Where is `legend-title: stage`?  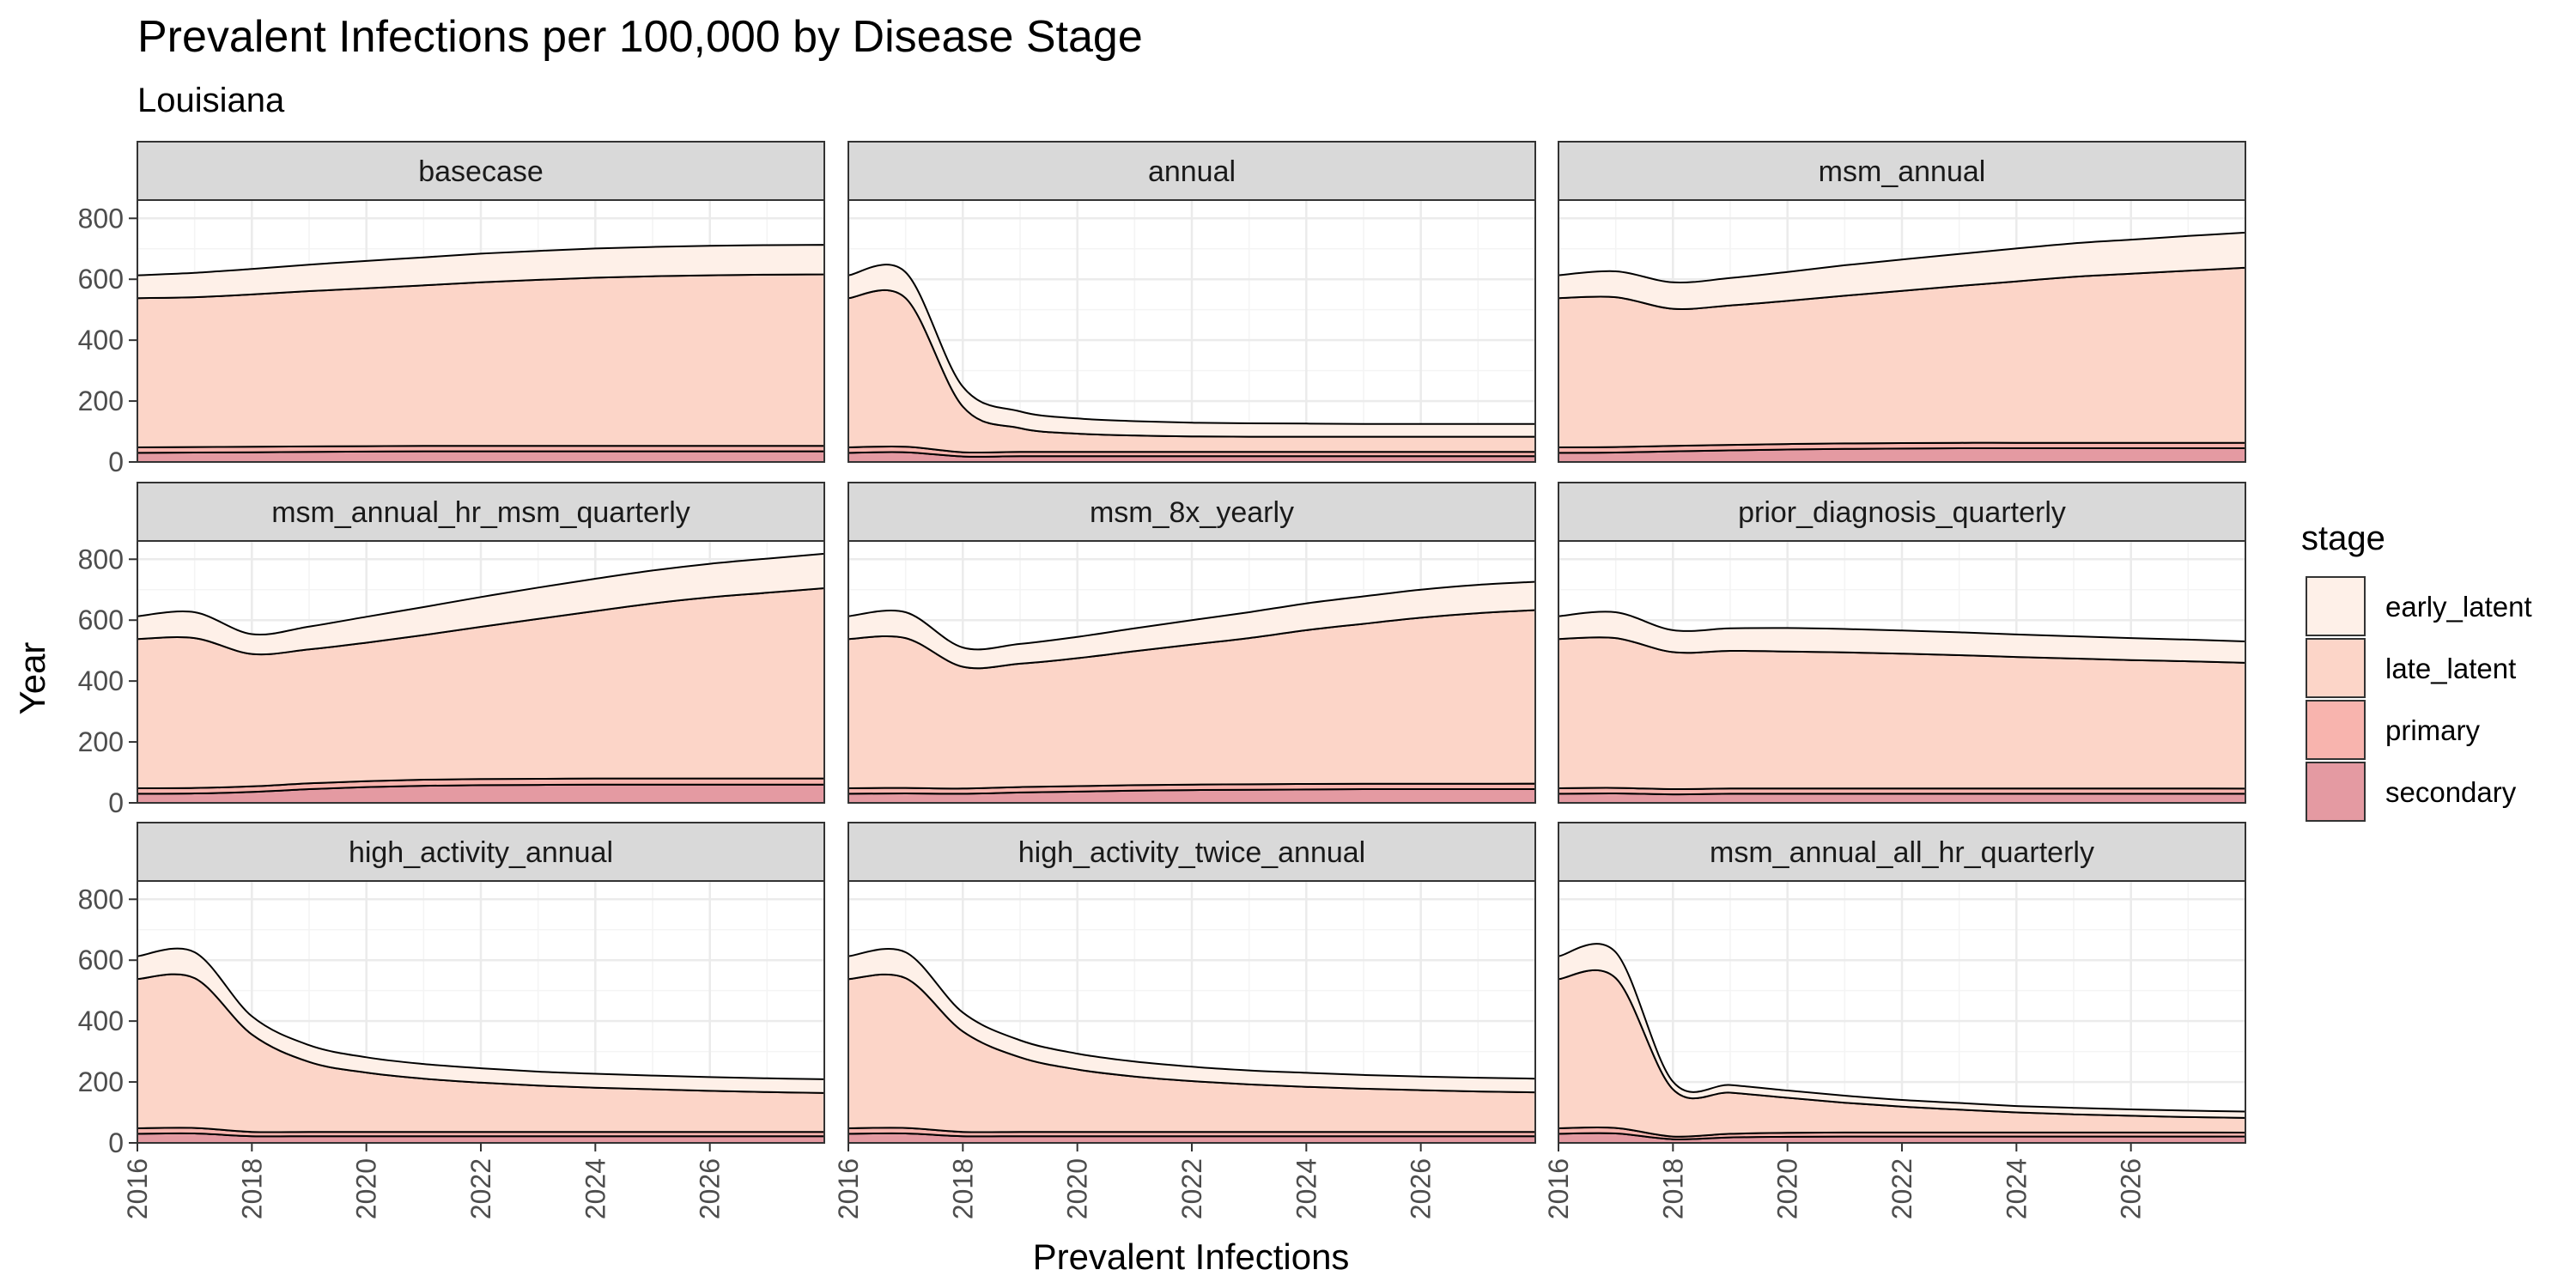
legend-title: stage is located at coordinates (2343, 538).